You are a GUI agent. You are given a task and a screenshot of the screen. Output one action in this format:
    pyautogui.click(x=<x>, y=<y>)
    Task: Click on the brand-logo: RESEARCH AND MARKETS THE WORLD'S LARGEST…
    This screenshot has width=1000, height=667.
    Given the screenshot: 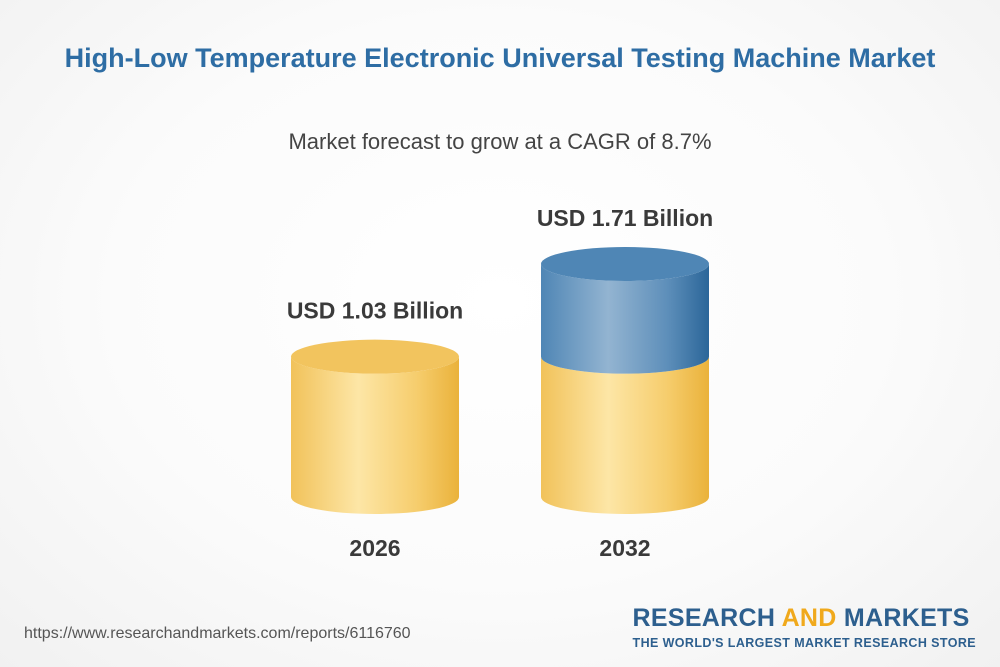 What is the action you would take?
    pyautogui.click(x=804, y=627)
    